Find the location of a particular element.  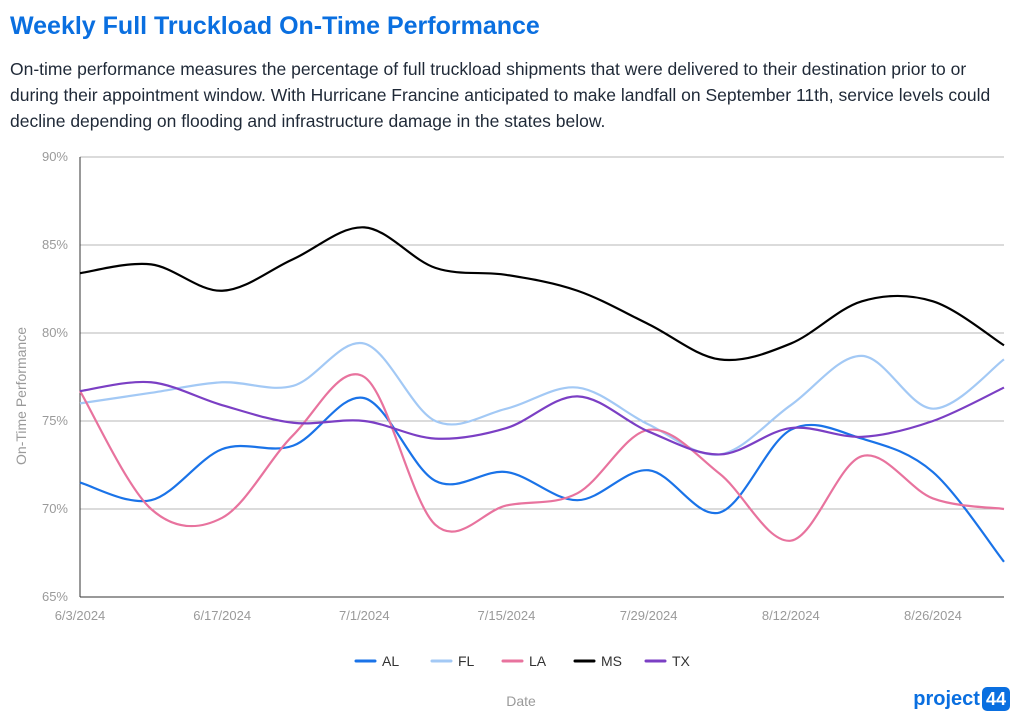

logo-text: project is located at coordinates (946, 698).